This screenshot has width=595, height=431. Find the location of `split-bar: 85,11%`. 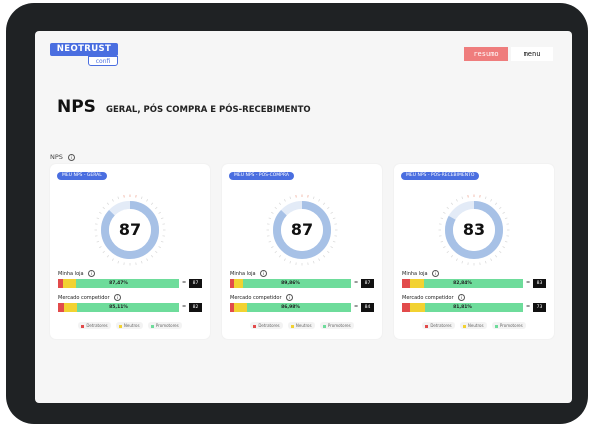

split-bar: 85,11% is located at coordinates (118, 307).